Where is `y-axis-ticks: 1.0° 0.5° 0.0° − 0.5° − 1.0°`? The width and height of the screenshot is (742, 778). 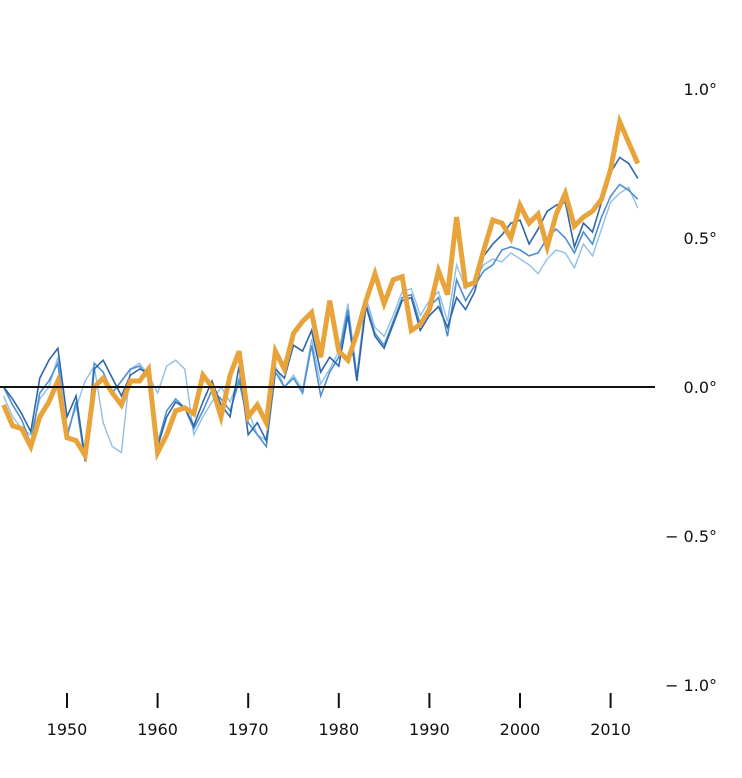 y-axis-ticks: 1.0° 0.5° 0.0° − 0.5° − 1.0° is located at coordinates (691, 387).